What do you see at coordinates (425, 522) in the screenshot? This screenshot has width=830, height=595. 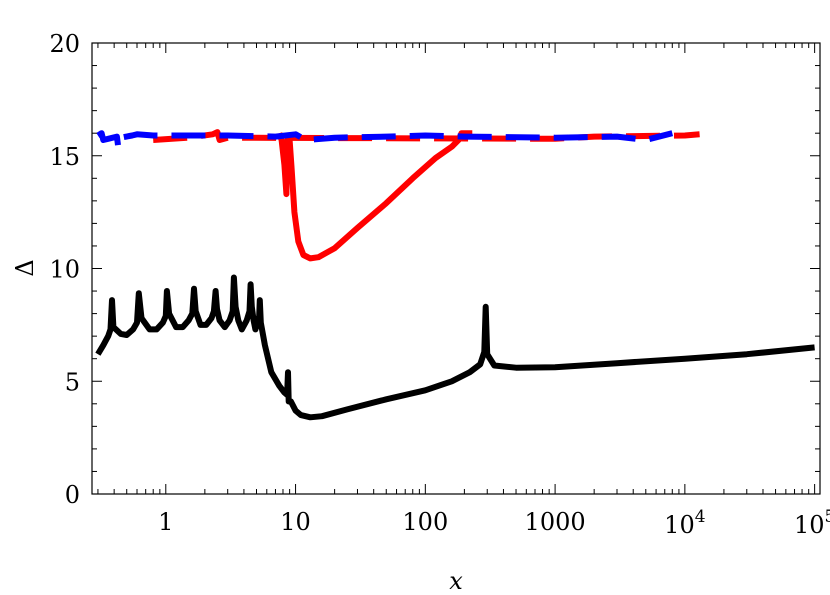 I see `x-tick-label: 100` at bounding box center [425, 522].